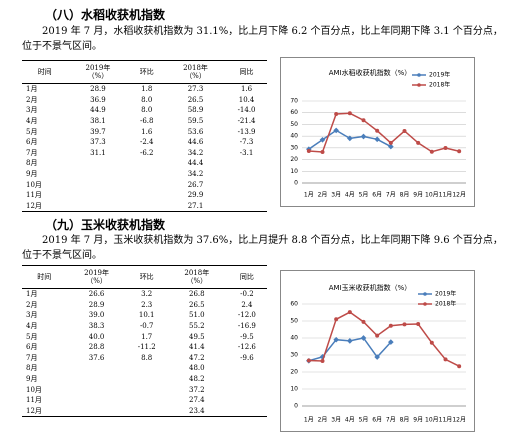 This screenshot has height=447, width=530. I want to click on cell: 47.2, so click(197, 357).